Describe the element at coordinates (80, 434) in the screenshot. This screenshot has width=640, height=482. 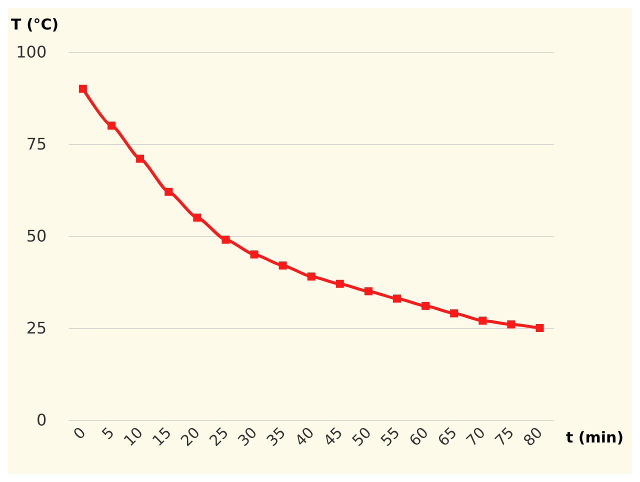
I see `x-tick-label: 0` at that location.